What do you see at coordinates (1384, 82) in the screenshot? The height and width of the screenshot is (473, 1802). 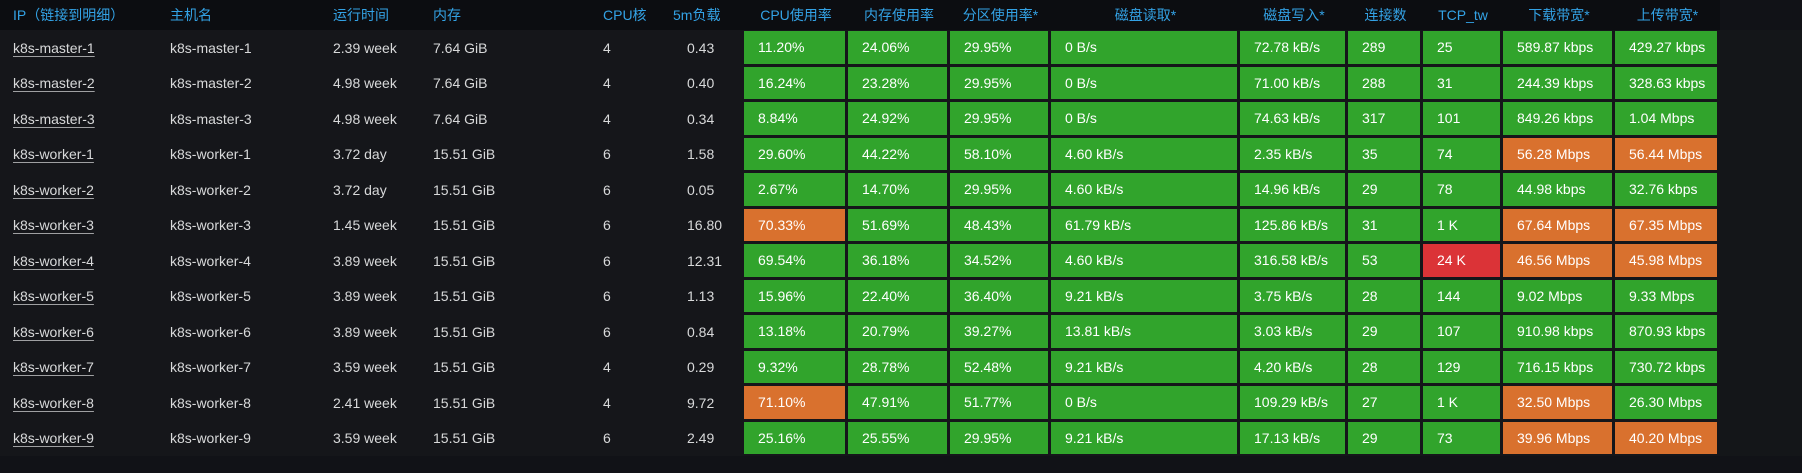 I see `connections-value: 288` at bounding box center [1384, 82].